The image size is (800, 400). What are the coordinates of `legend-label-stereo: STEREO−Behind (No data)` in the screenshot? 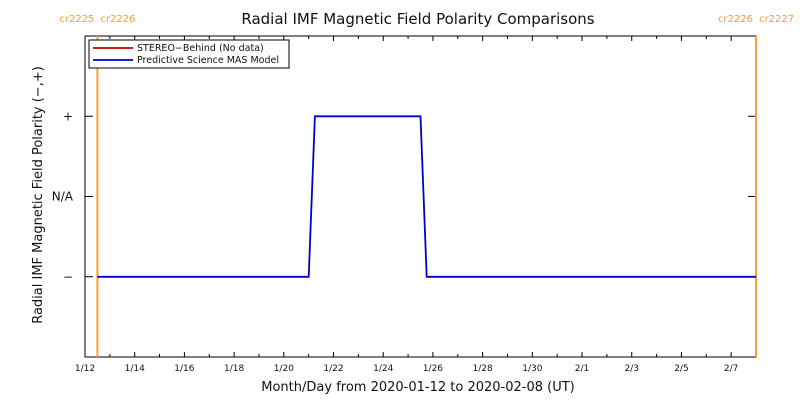 It's located at (200, 48).